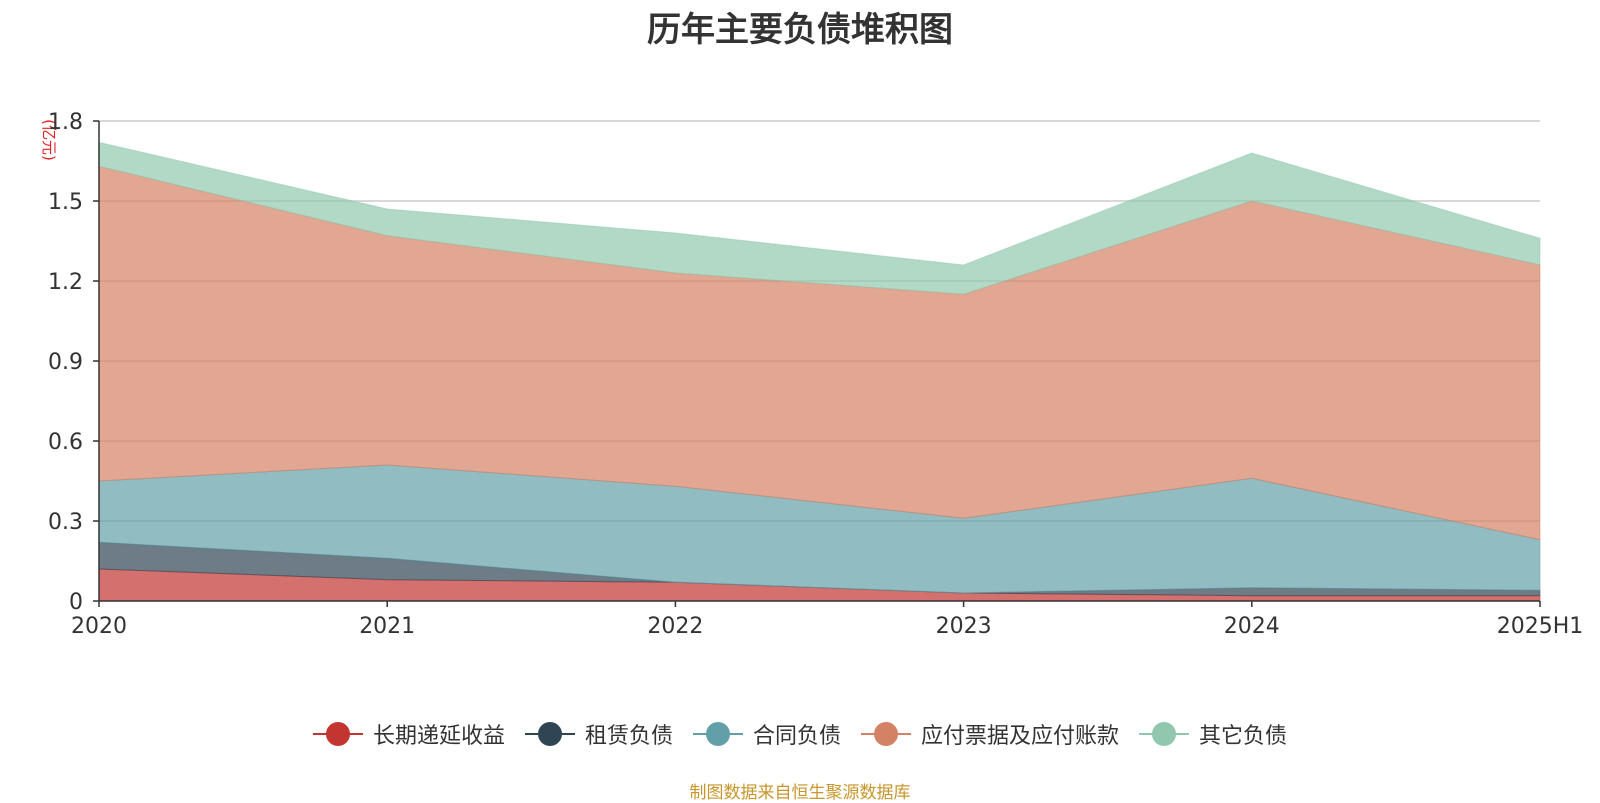  Describe the element at coordinates (65, 522) in the screenshot. I see `y-tick-label: 0.3` at that location.